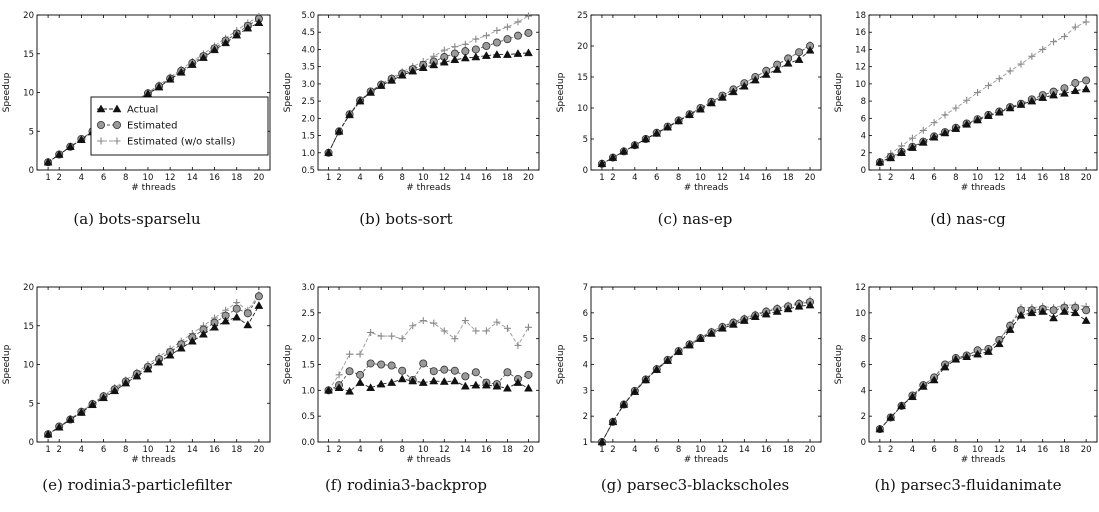  Describe the element at coordinates (585, 417) in the screenshot. I see `y-tick-label: 2` at that location.